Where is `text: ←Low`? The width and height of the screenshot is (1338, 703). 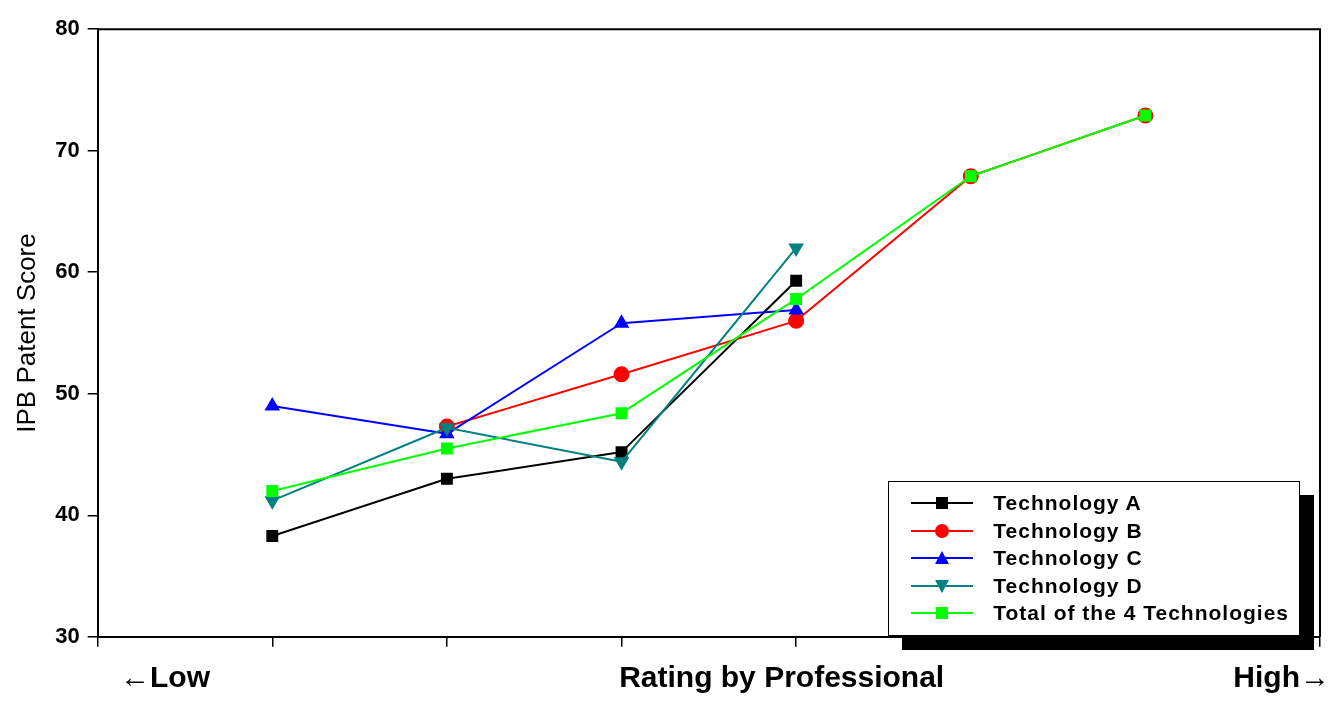
text: ←Low is located at coordinates (165, 677).